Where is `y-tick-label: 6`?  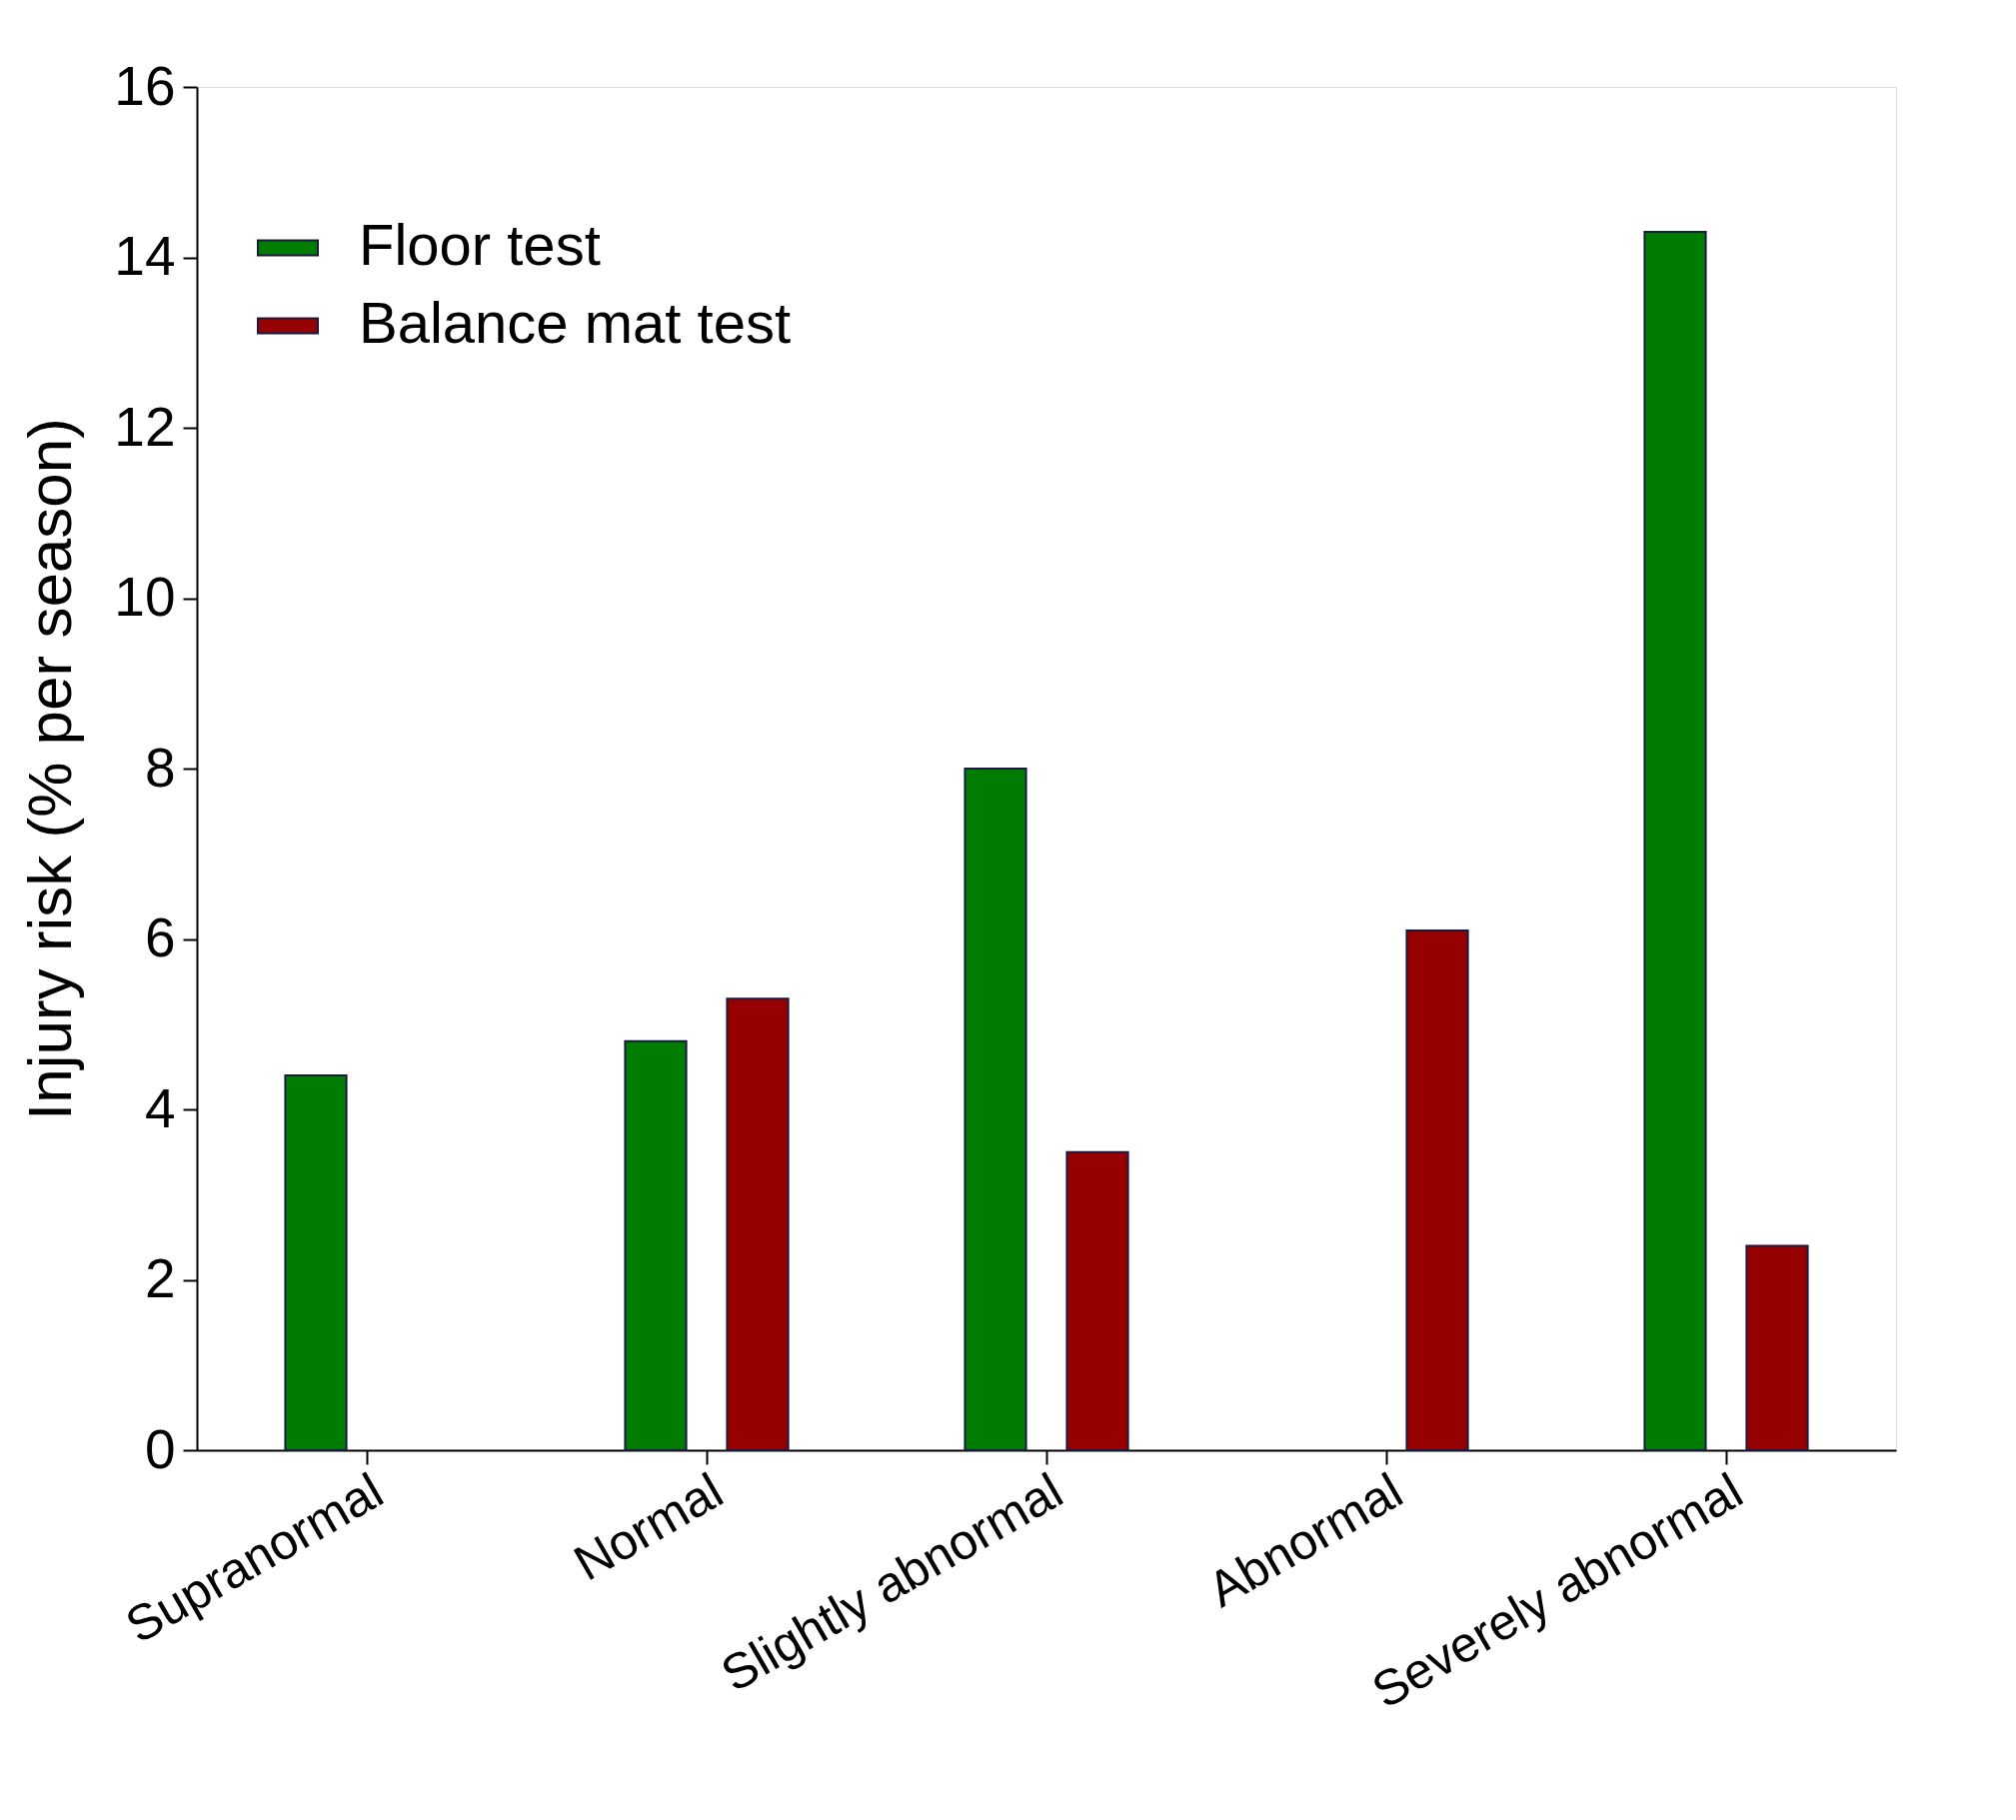
y-tick-label: 6 is located at coordinates (160, 937).